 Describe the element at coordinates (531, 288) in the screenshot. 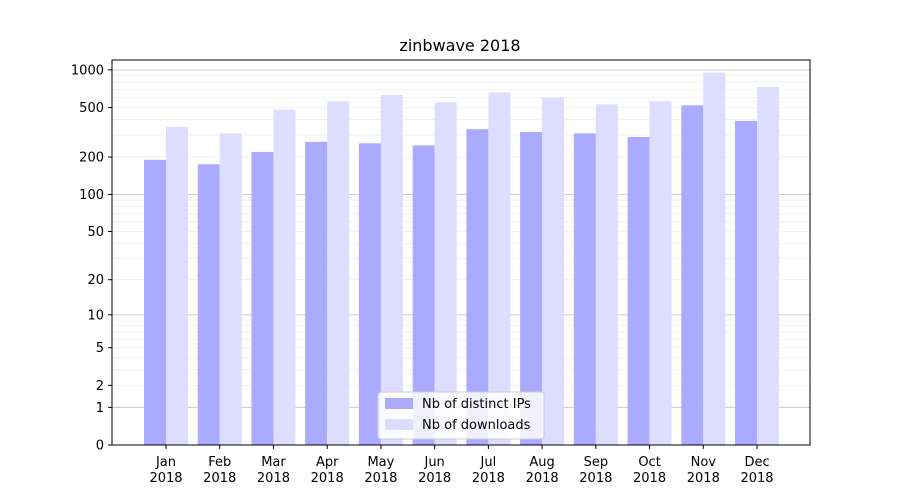

I see `bar-distinct-ips-aug` at that location.